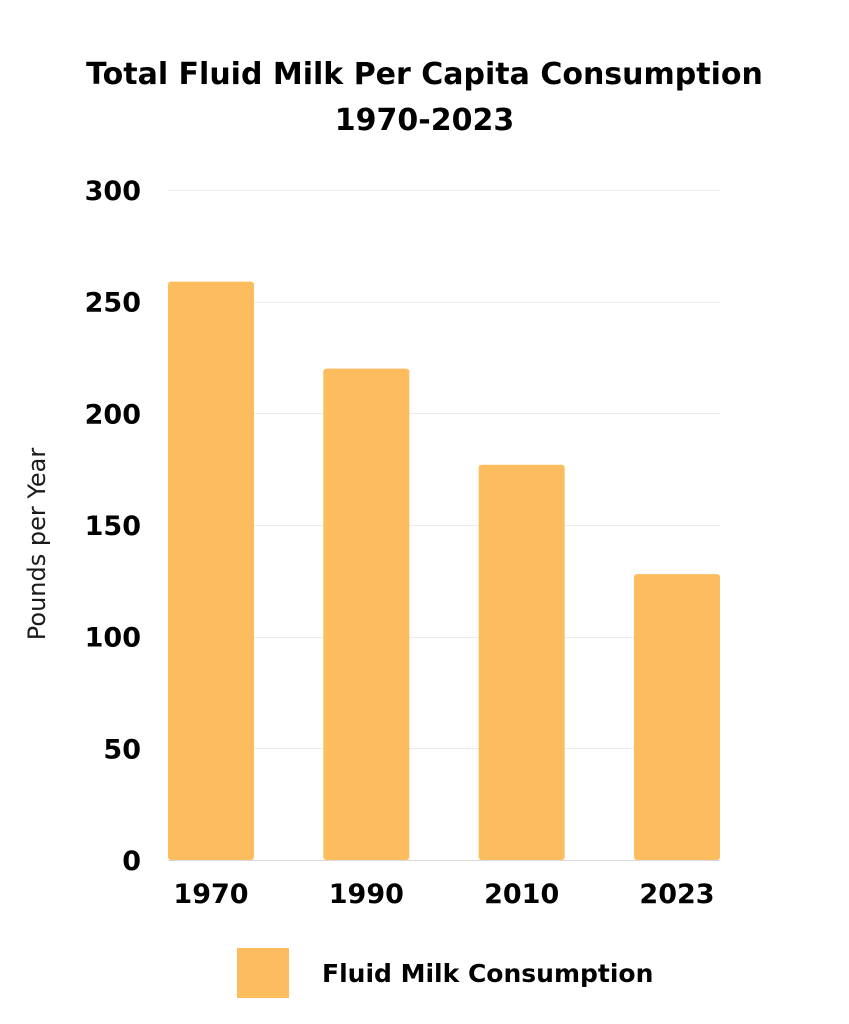  What do you see at coordinates (521, 662) in the screenshot?
I see `bar-2010` at bounding box center [521, 662].